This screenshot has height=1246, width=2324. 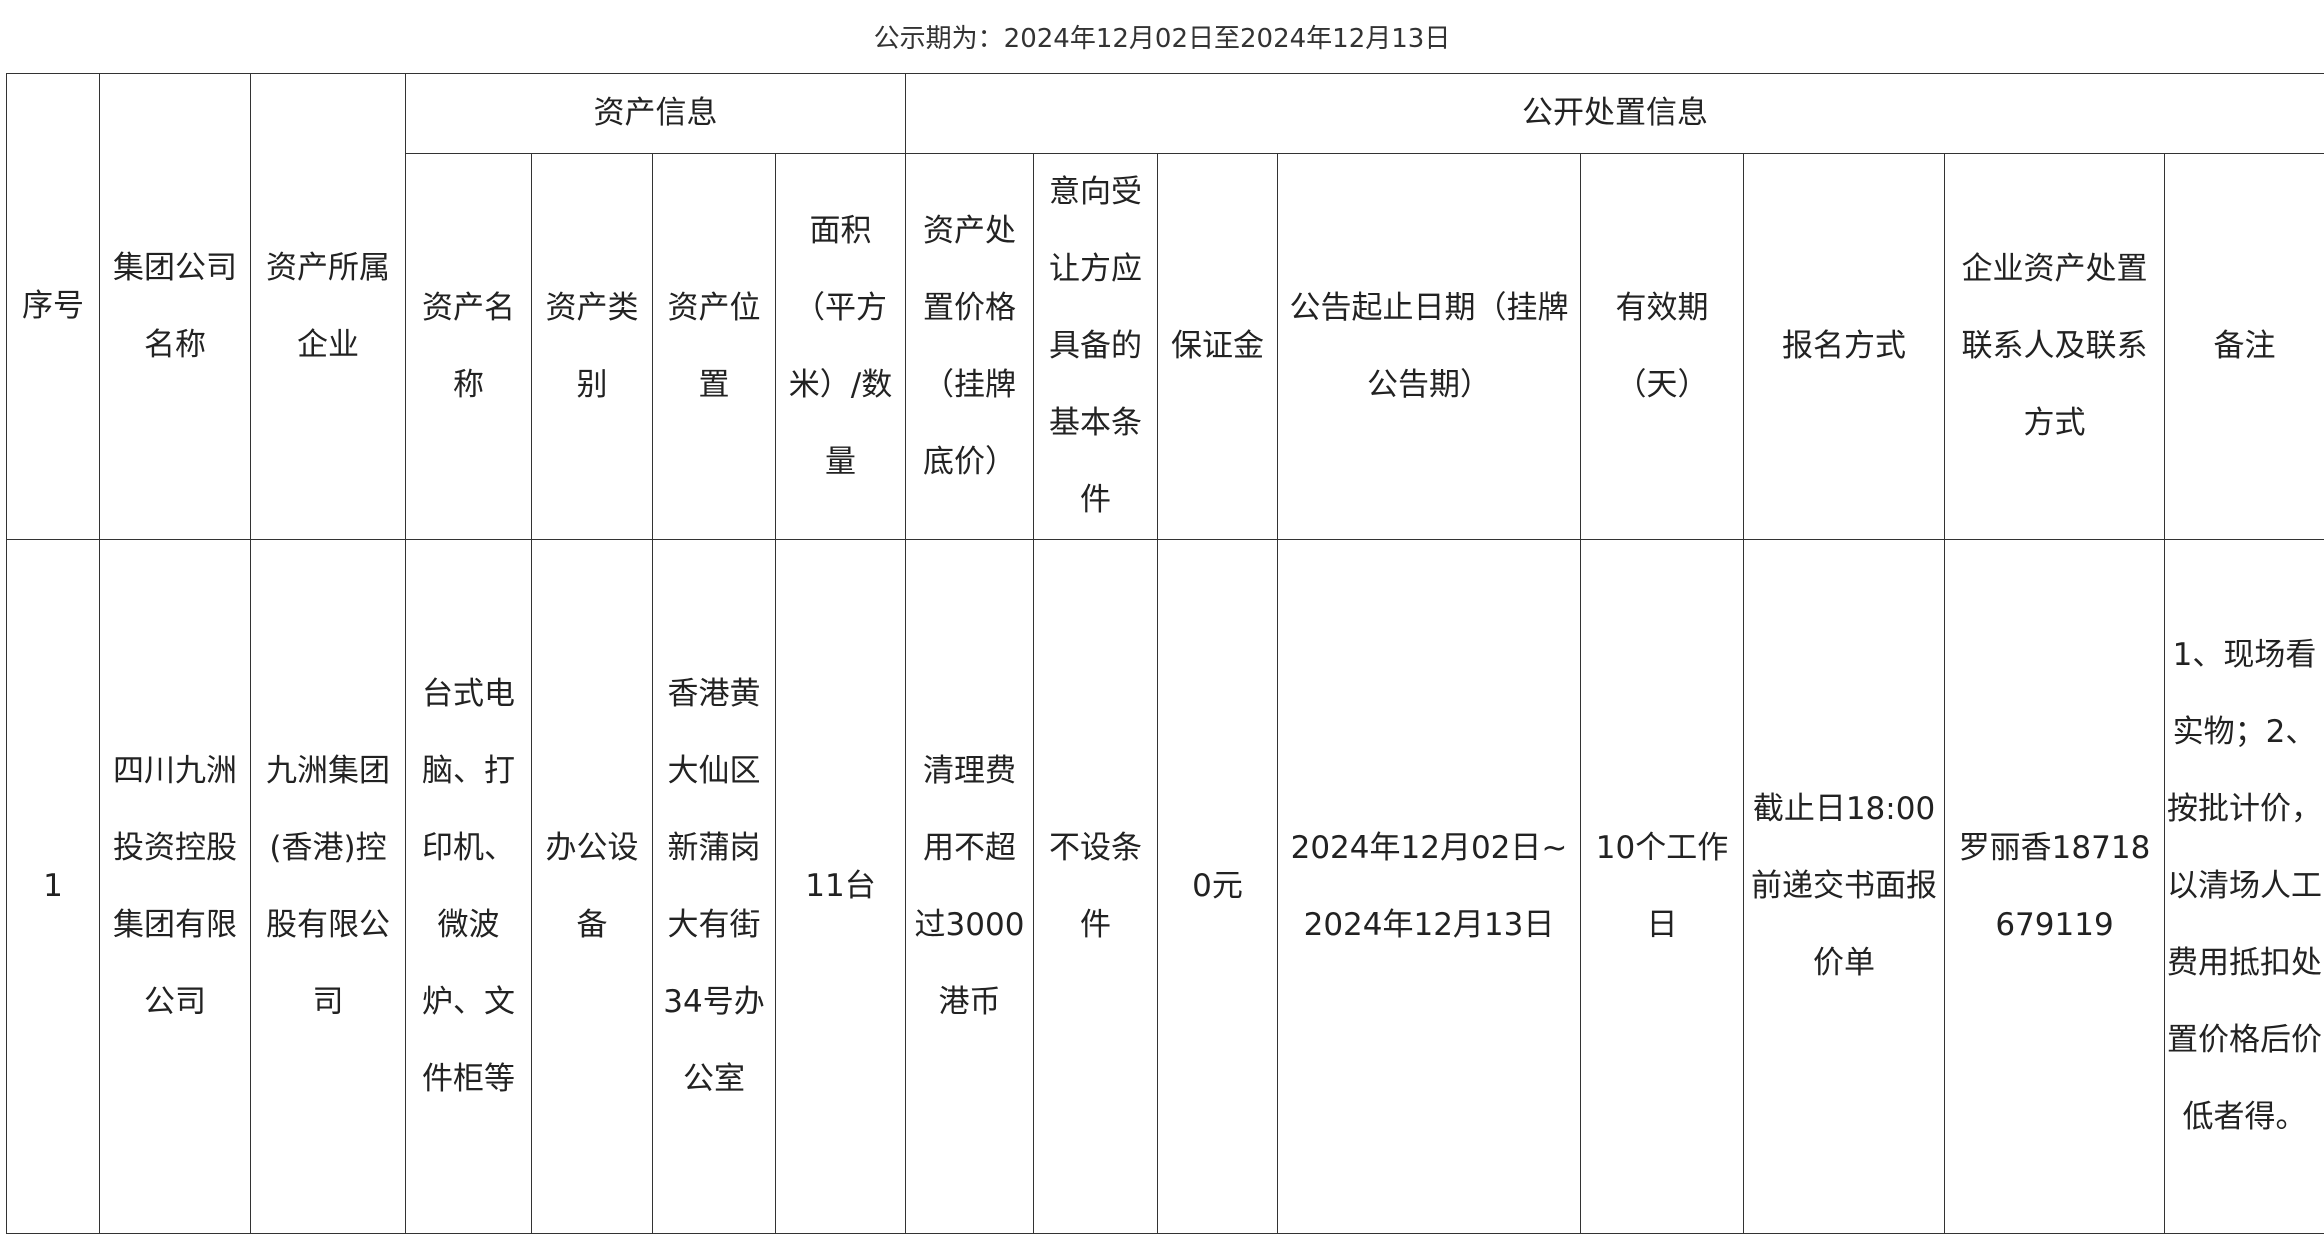 What do you see at coordinates (1844, 886) in the screenshot?
I see `cell-registration: 截止日18:00前递交书面报价单` at bounding box center [1844, 886].